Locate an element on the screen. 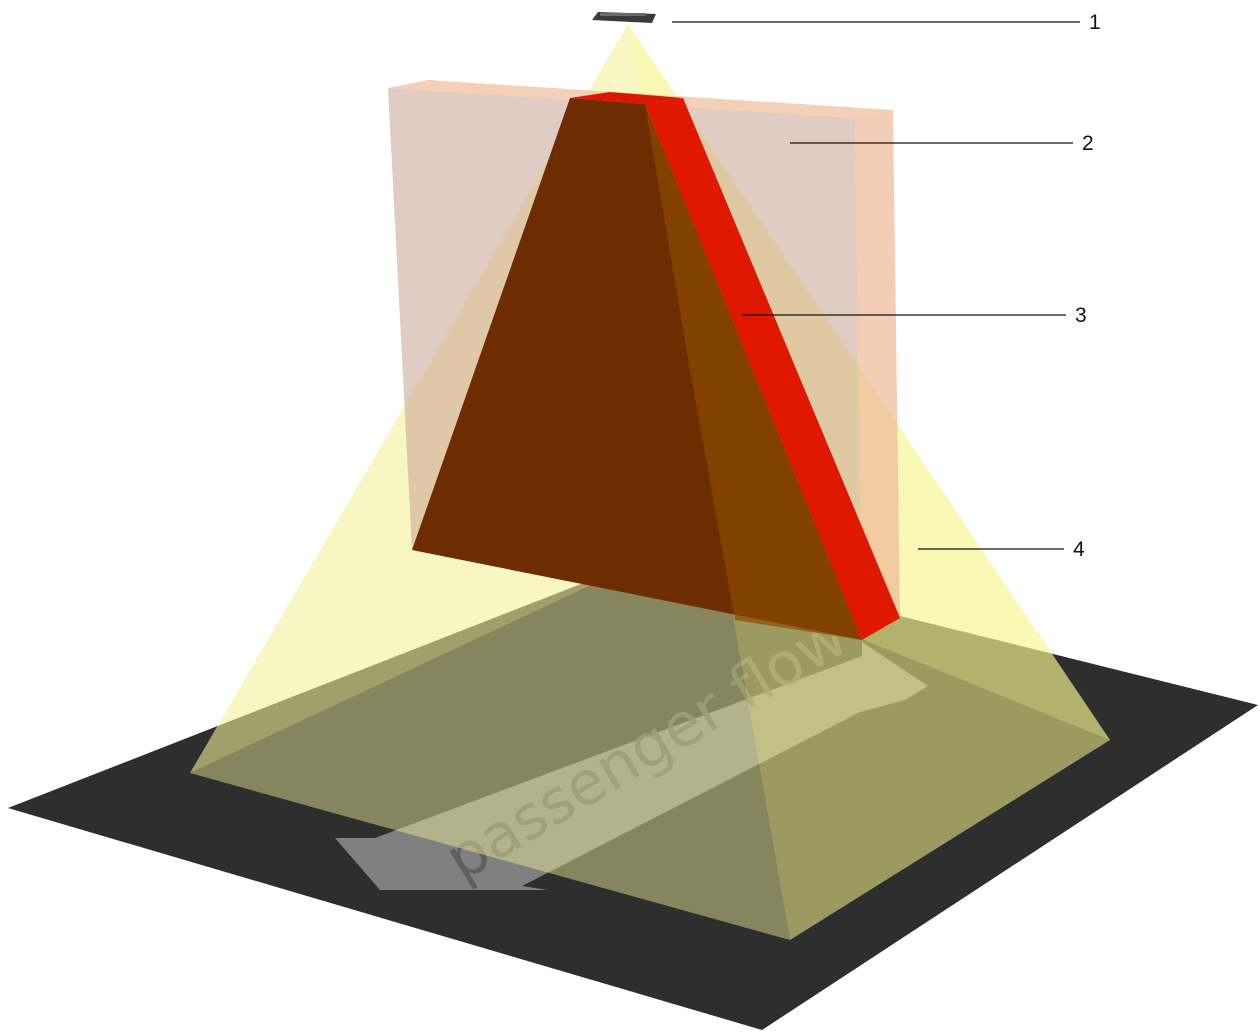 Image resolution: width=1260 pixels, height=1033 pixels. callout-2-label: 2 is located at coordinates (1088, 143).